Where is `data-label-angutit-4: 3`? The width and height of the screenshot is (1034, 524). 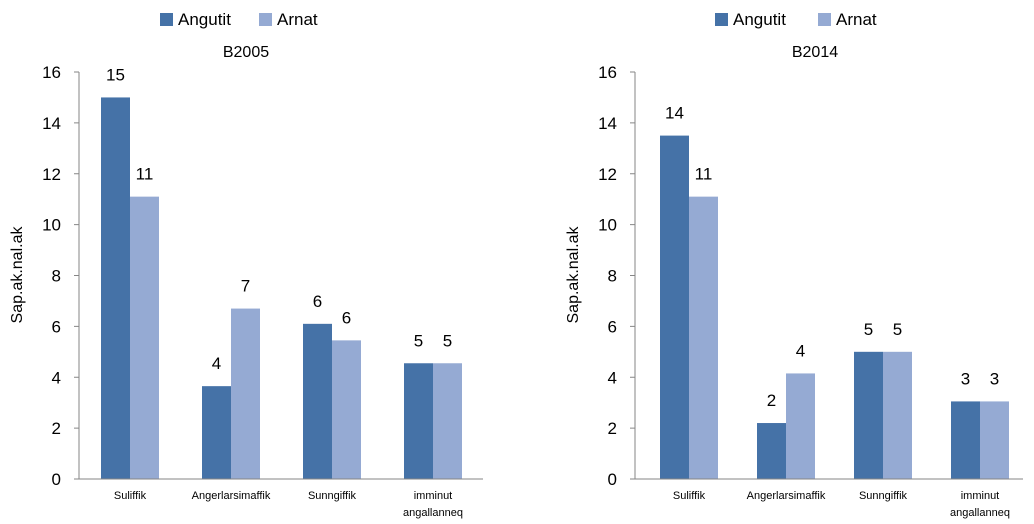 data-label-angutit-4: 3 is located at coordinates (965, 378).